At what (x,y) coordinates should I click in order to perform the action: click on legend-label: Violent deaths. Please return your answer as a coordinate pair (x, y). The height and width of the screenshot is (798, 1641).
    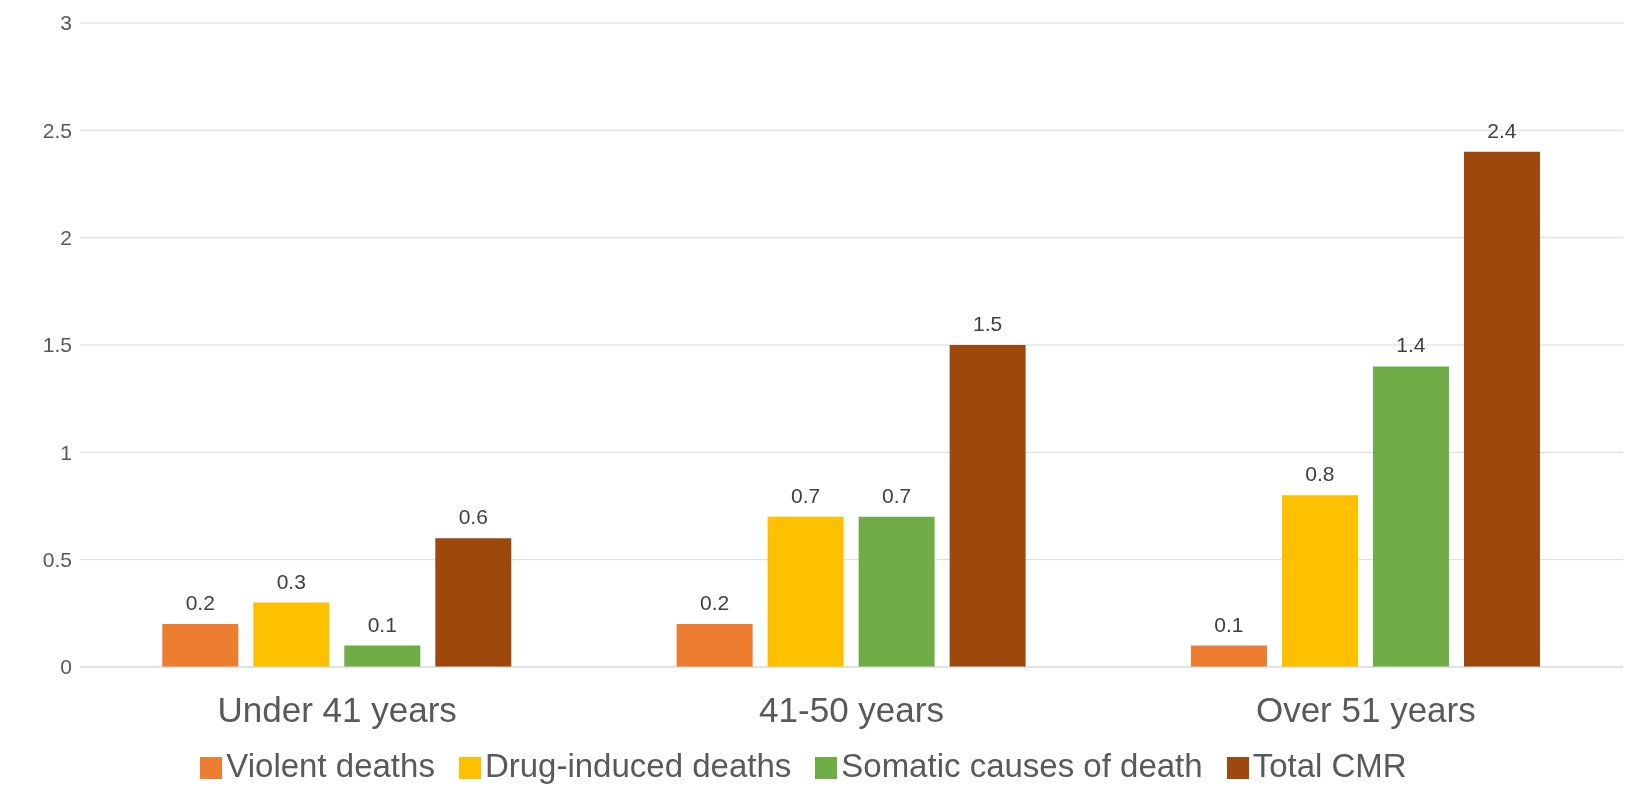
    Looking at the image, I should click on (330, 765).